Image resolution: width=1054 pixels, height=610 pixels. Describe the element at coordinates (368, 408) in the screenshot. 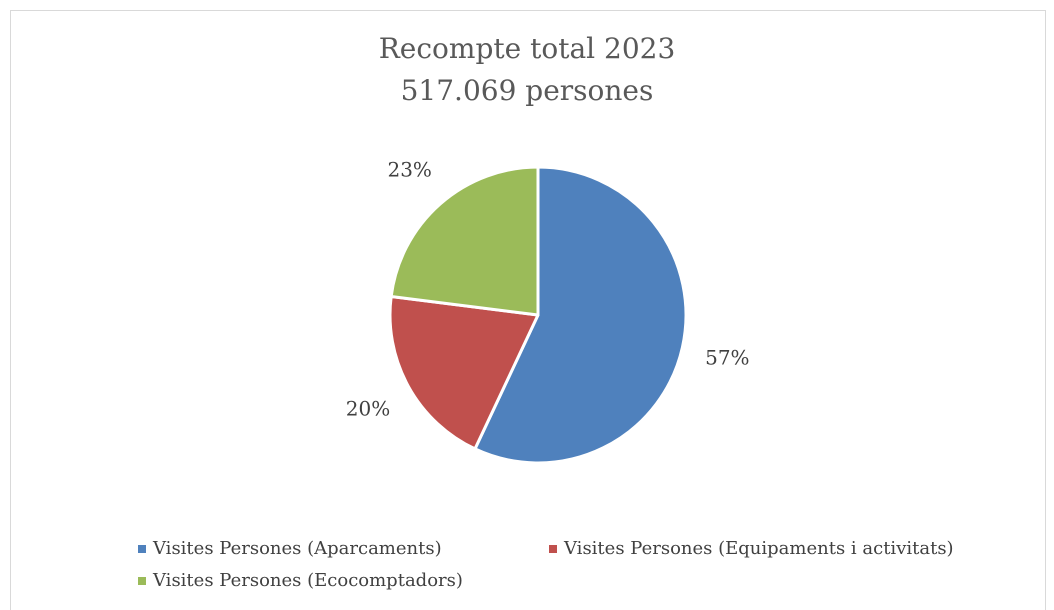

I see `data-label-equipaments: 20%` at that location.